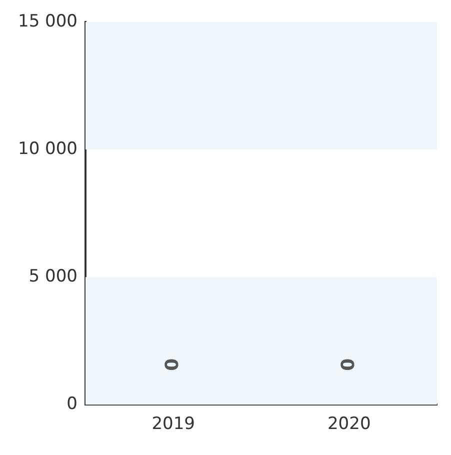  What do you see at coordinates (48, 148) in the screenshot?
I see `y-tick-label: 10 000` at bounding box center [48, 148].